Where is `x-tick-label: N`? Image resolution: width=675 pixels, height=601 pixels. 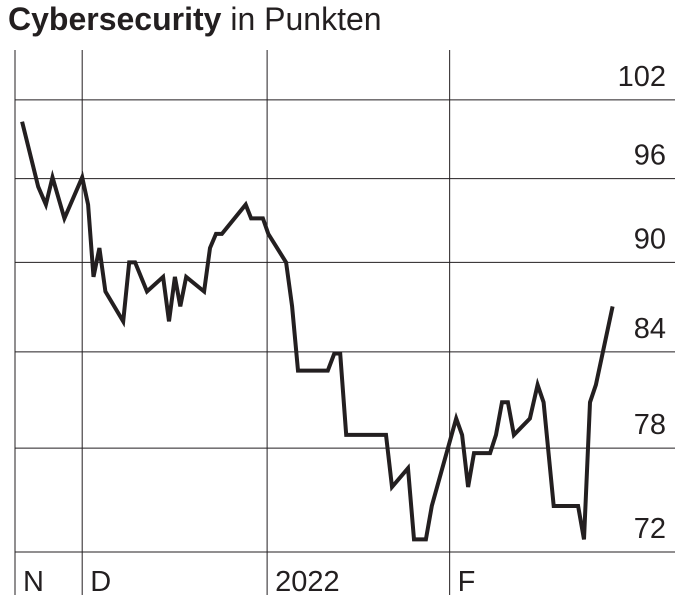
x-tick-label: N is located at coordinates (33, 582).